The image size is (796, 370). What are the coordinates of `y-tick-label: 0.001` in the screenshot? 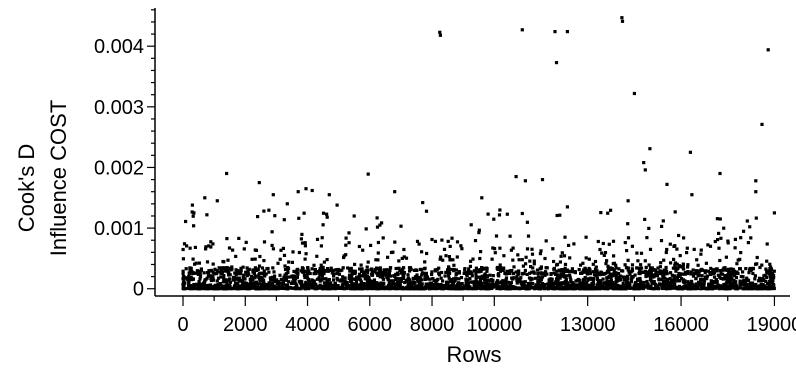 It's located at (119, 229).